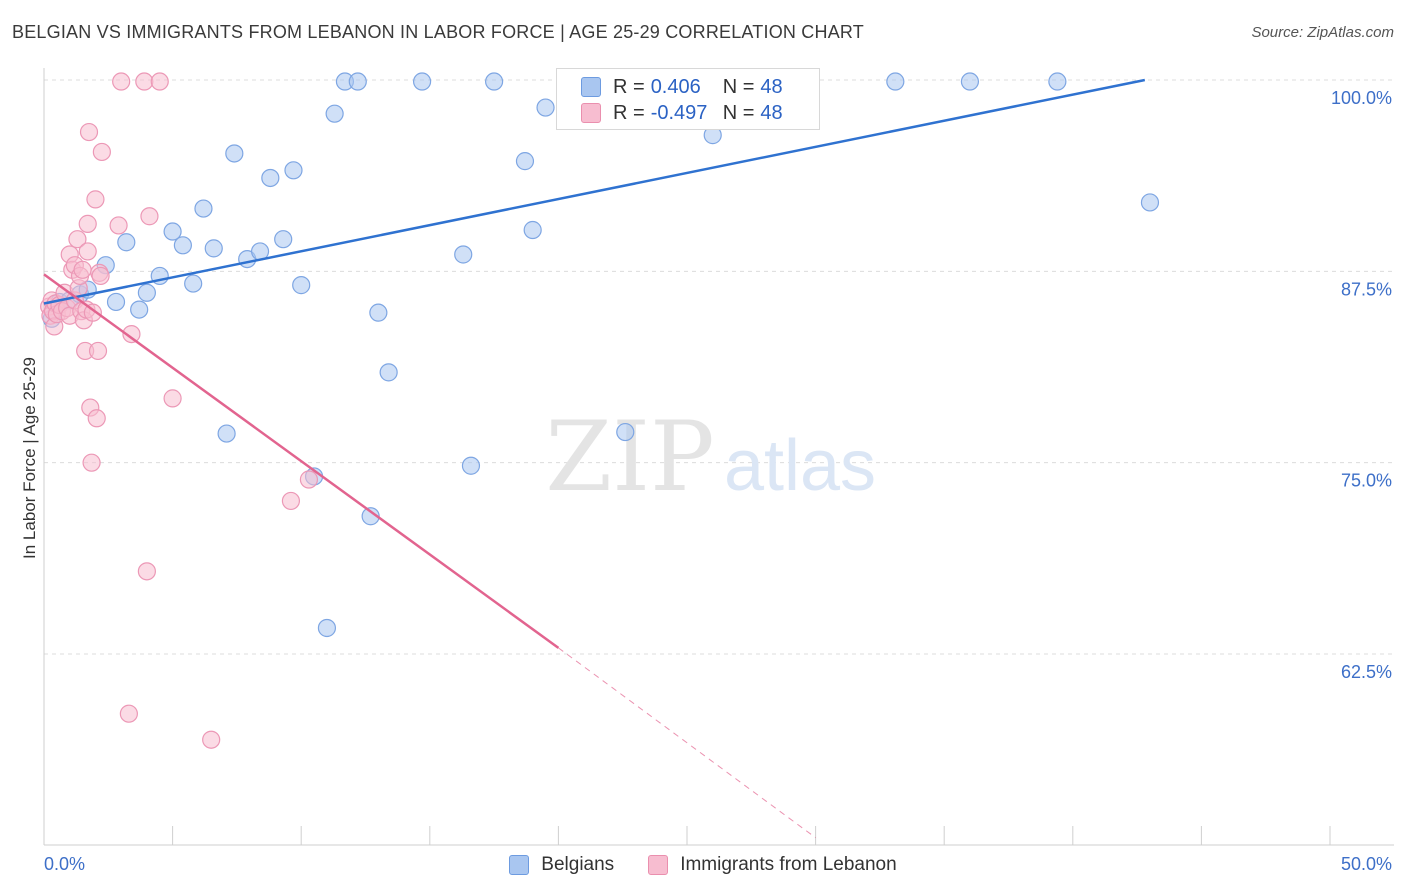 The width and height of the screenshot is (1406, 892). Describe the element at coordinates (687, 743) in the screenshot. I see `trend-line-lebanon-extension` at that location.